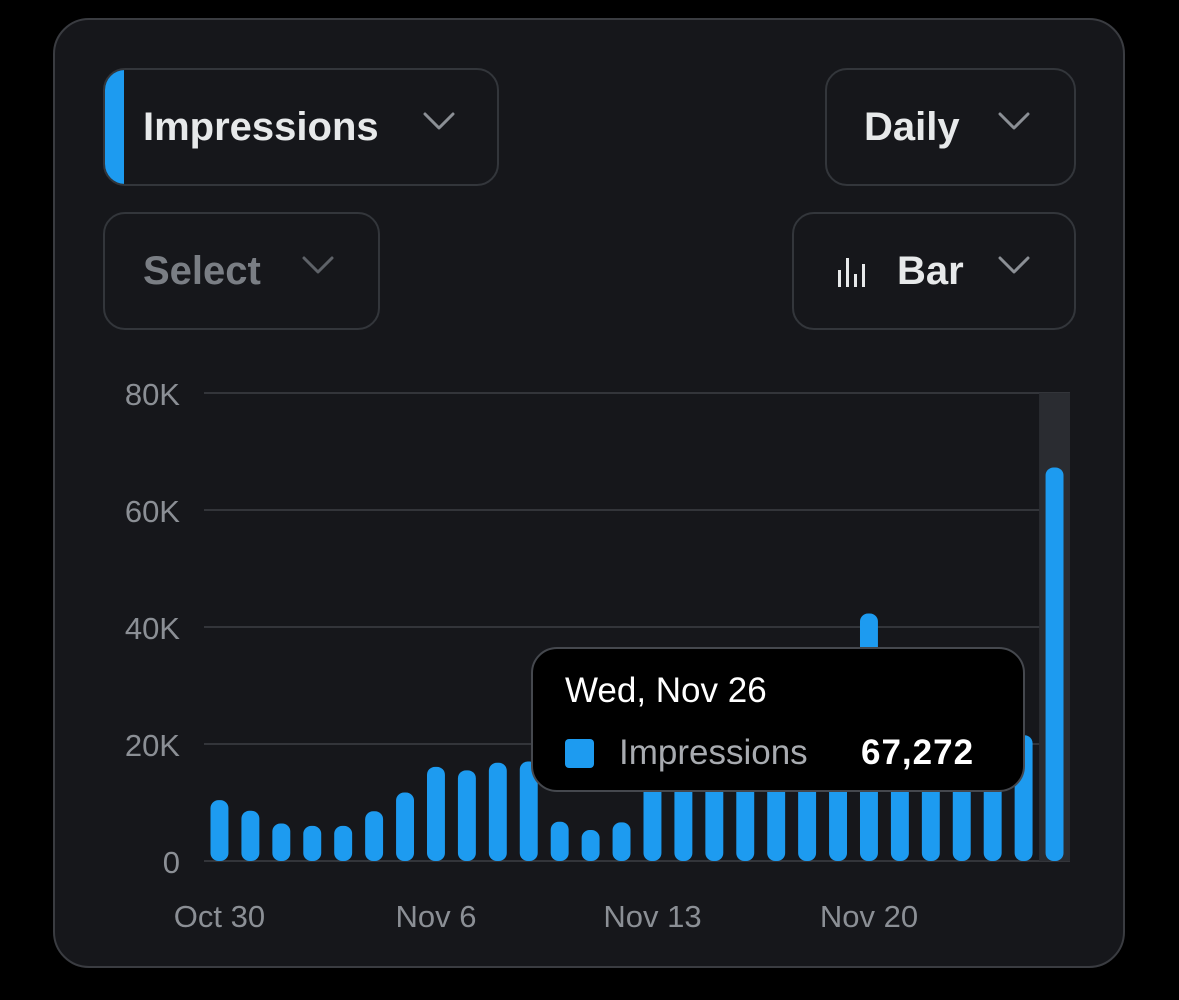  What do you see at coordinates (778, 719) in the screenshot?
I see `chart-tooltip: Wed, Nov 26 Impressions 67,272` at bounding box center [778, 719].